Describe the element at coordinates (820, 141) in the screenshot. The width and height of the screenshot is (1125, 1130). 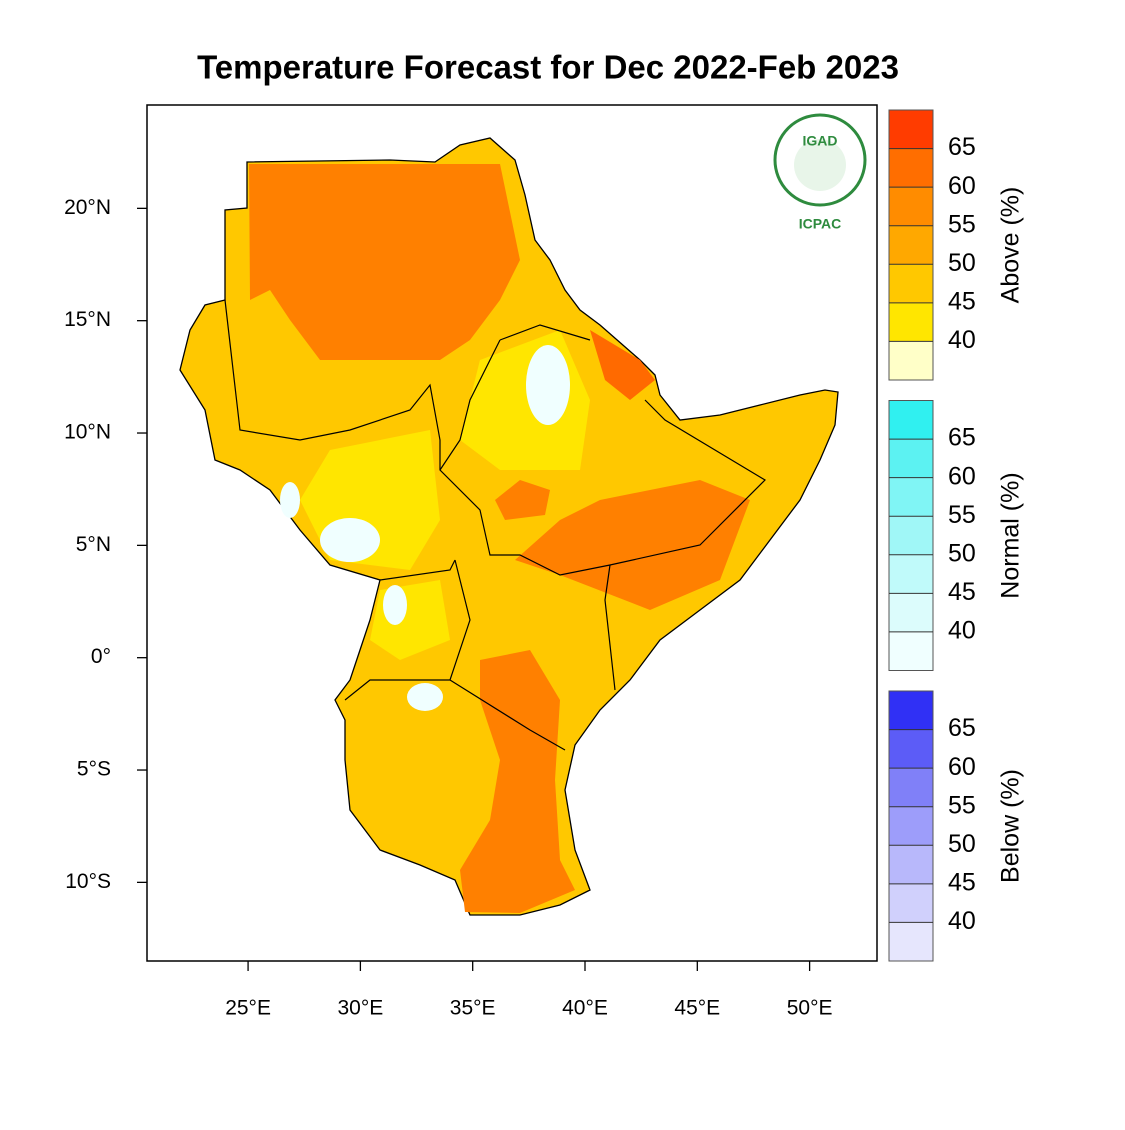
I see `logo-top: IGAD` at that location.